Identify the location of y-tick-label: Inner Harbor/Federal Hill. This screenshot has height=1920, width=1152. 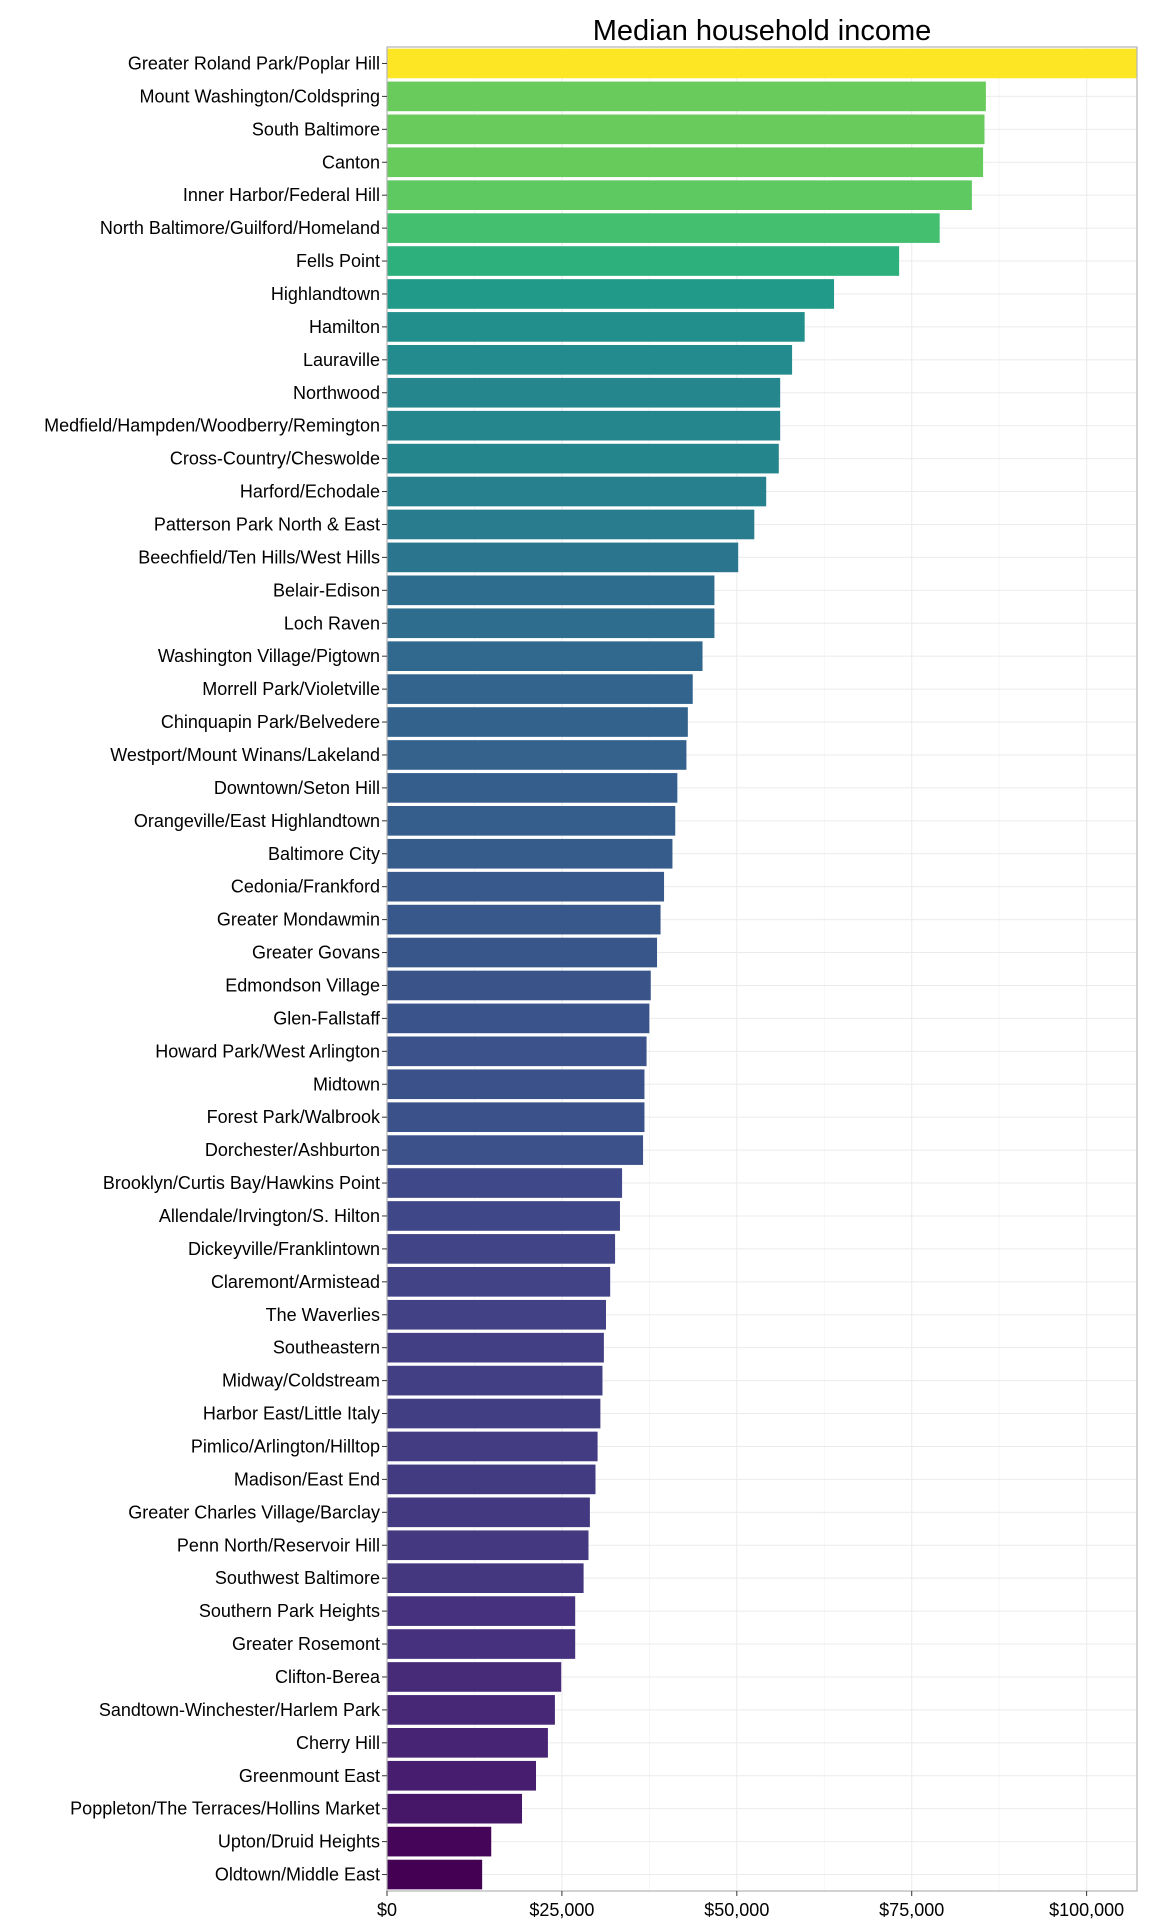
(281, 195).